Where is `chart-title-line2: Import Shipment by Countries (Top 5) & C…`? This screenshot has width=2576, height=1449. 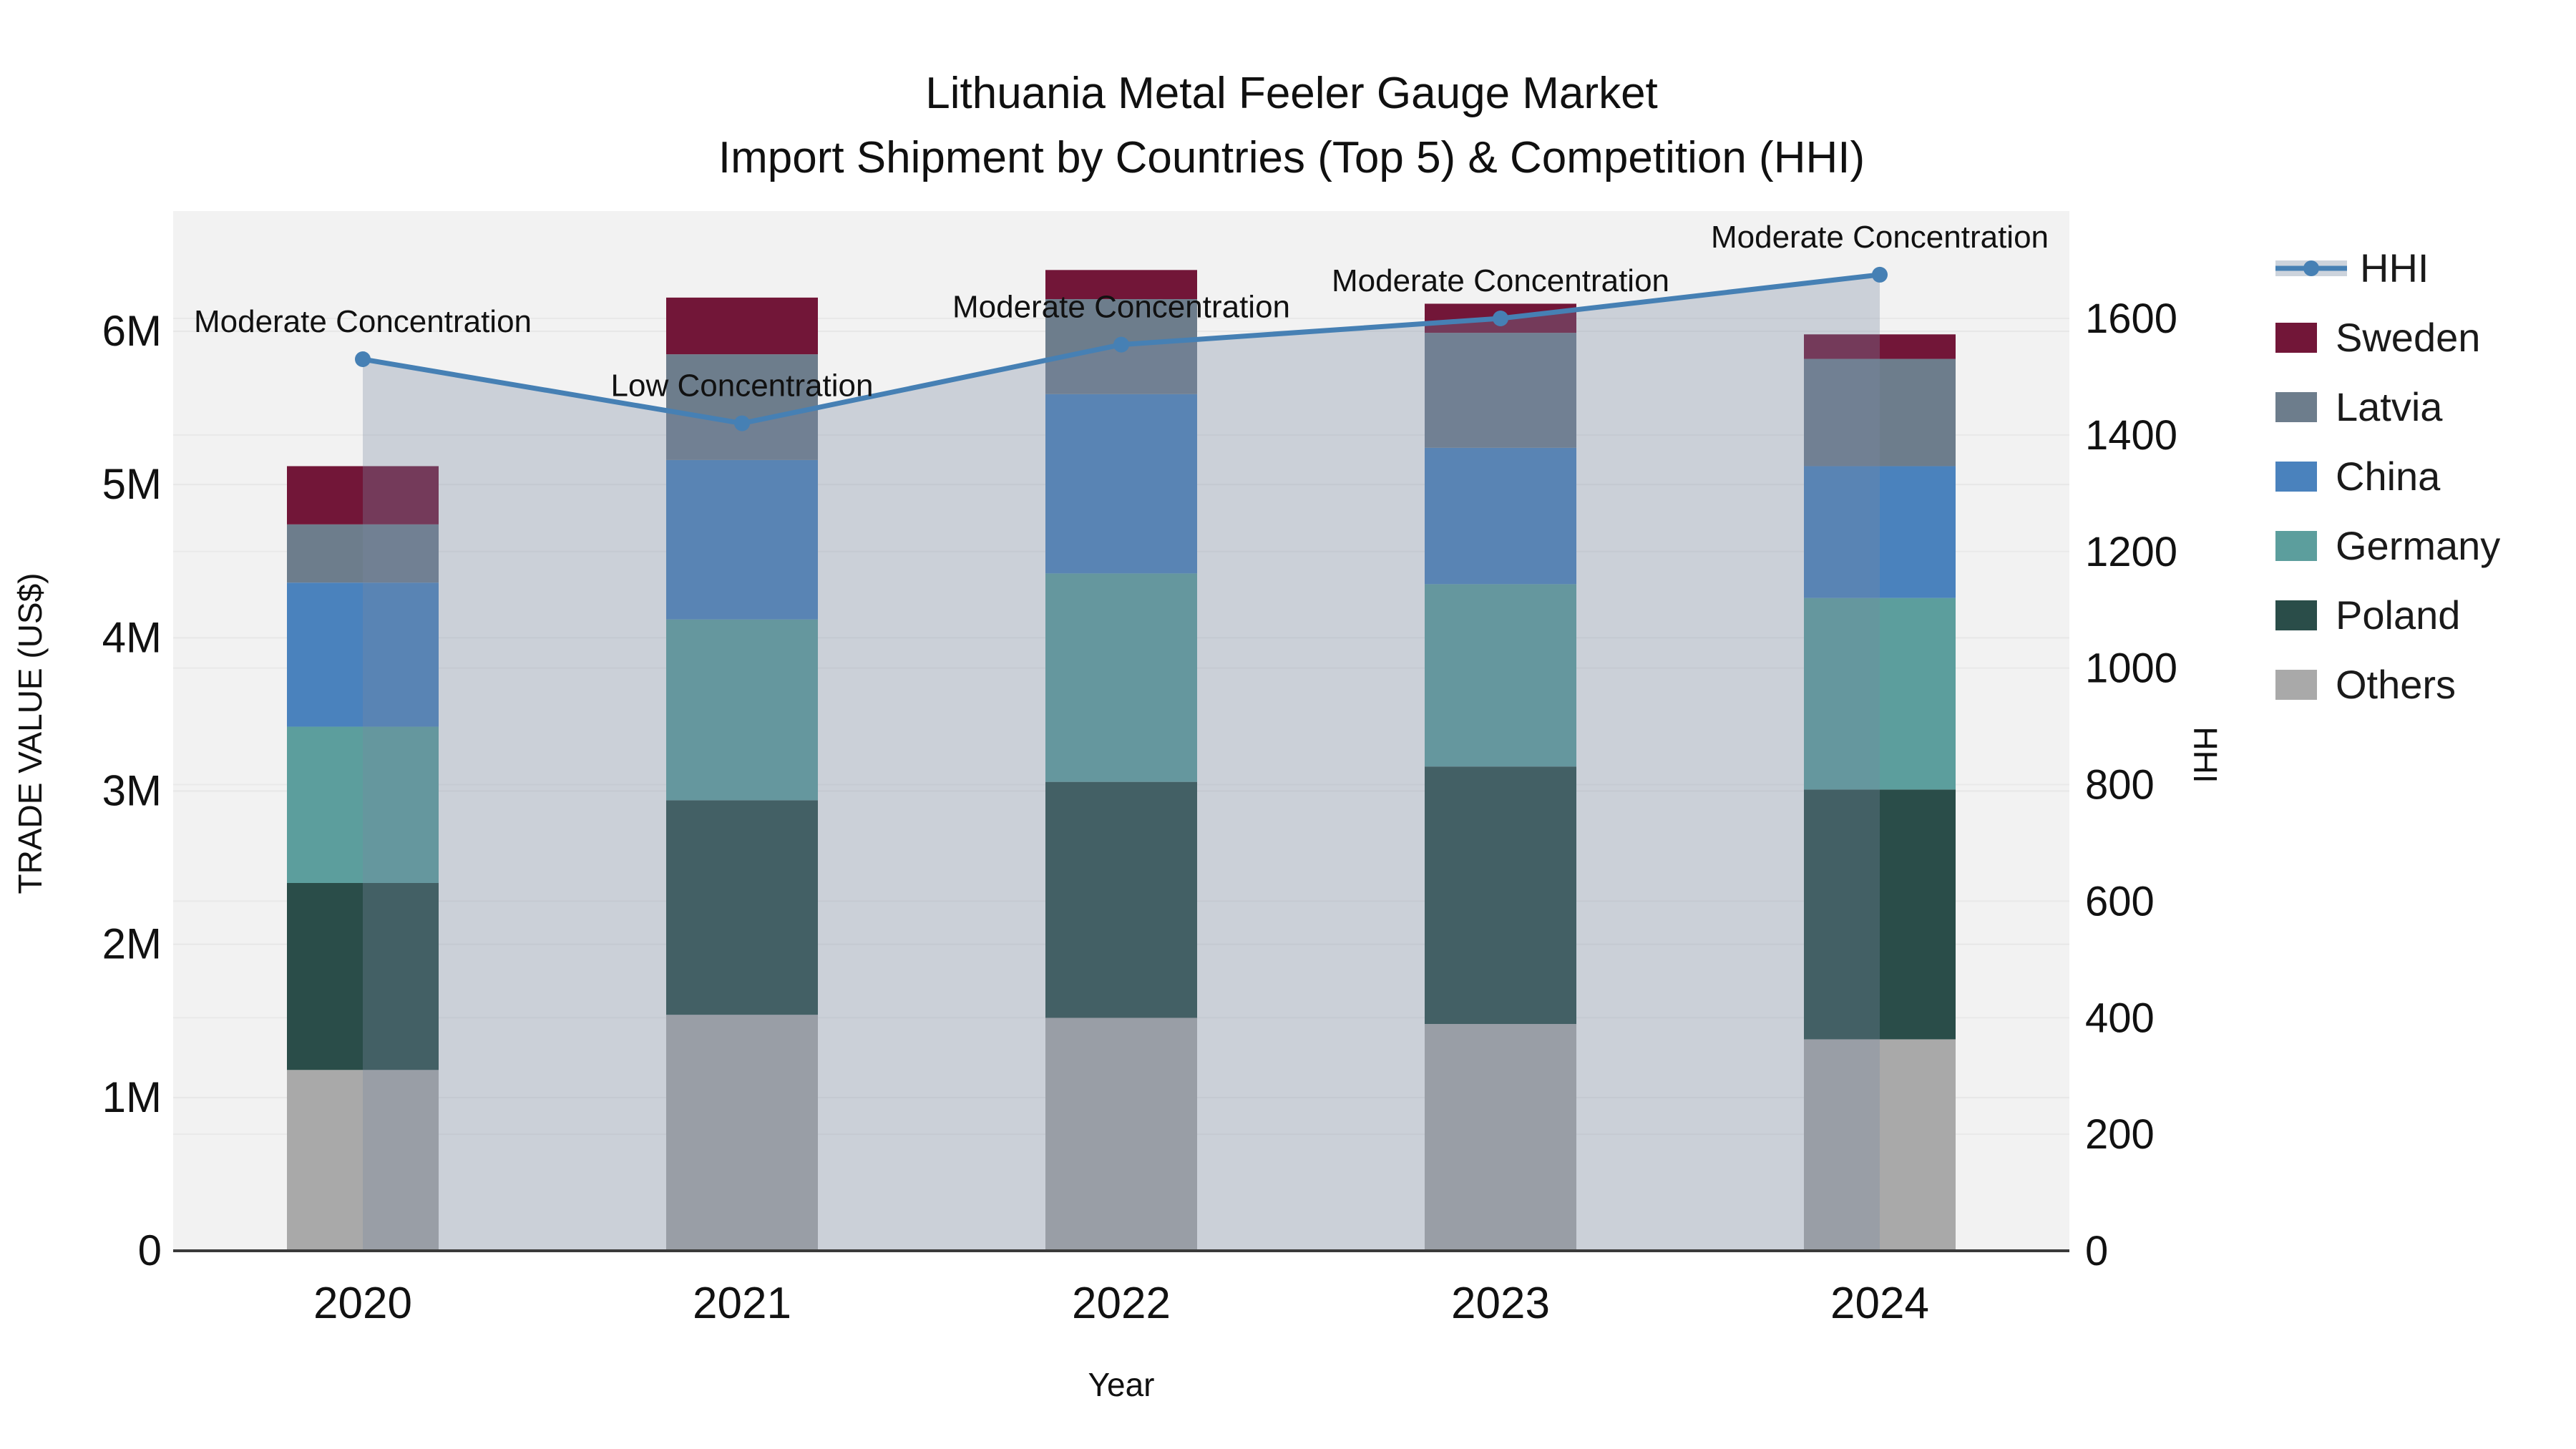 chart-title-line2: Import Shipment by Countries (Top 5) & C… is located at coordinates (1291, 157).